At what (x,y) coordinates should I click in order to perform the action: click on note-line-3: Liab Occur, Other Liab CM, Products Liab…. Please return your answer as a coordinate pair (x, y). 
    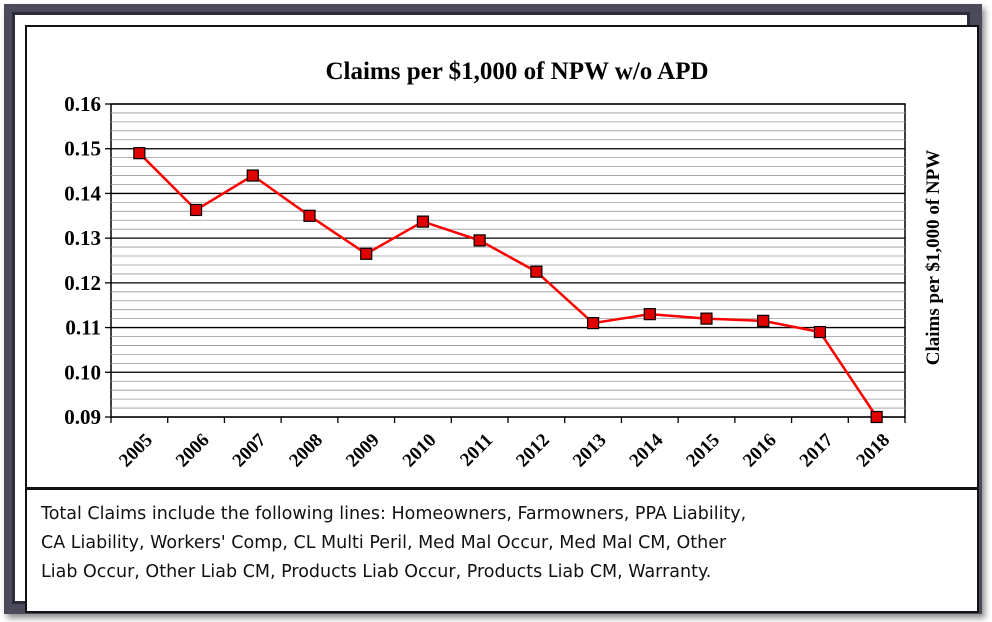
    Looking at the image, I should click on (376, 572).